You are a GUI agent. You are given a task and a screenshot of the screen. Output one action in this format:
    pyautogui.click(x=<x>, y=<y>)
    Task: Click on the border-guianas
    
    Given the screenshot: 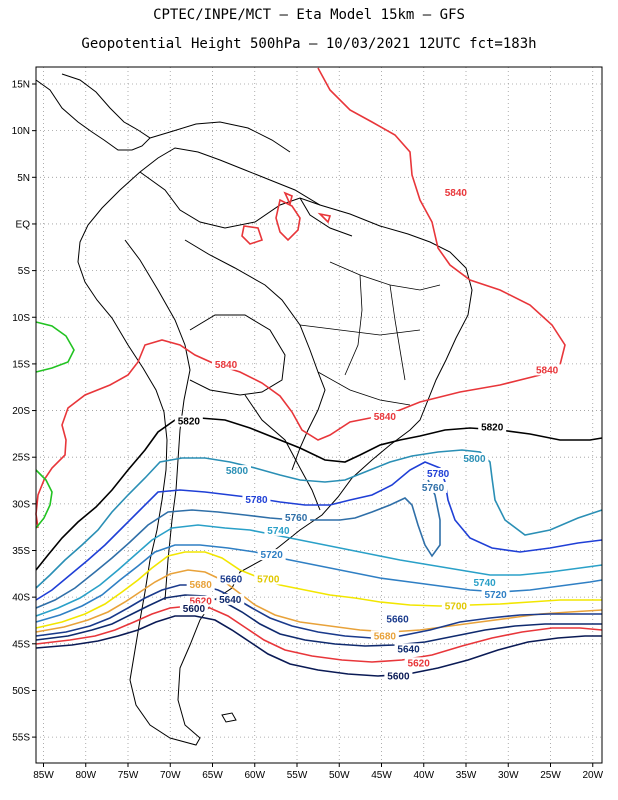 What is the action you would take?
    pyautogui.click(x=326, y=217)
    